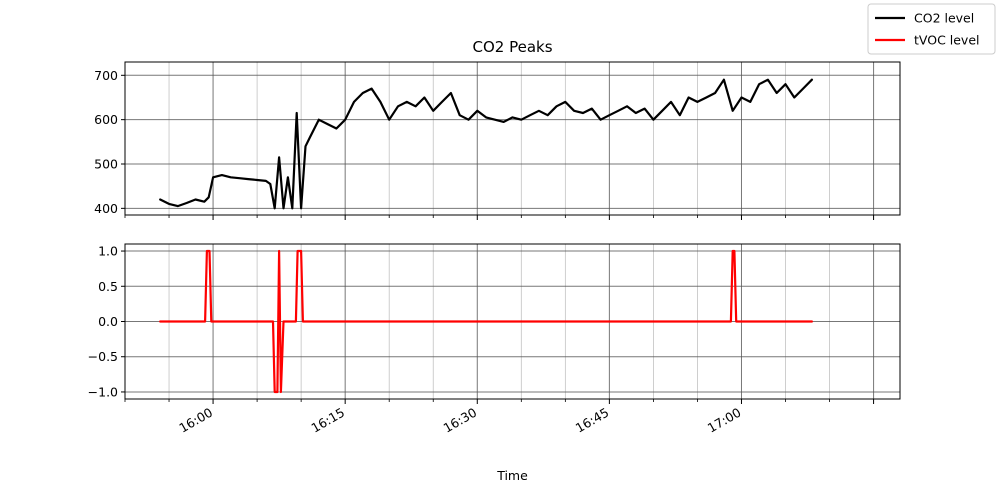  Describe the element at coordinates (944, 18) in the screenshot. I see `legend-label-co2: CO2 level` at that location.